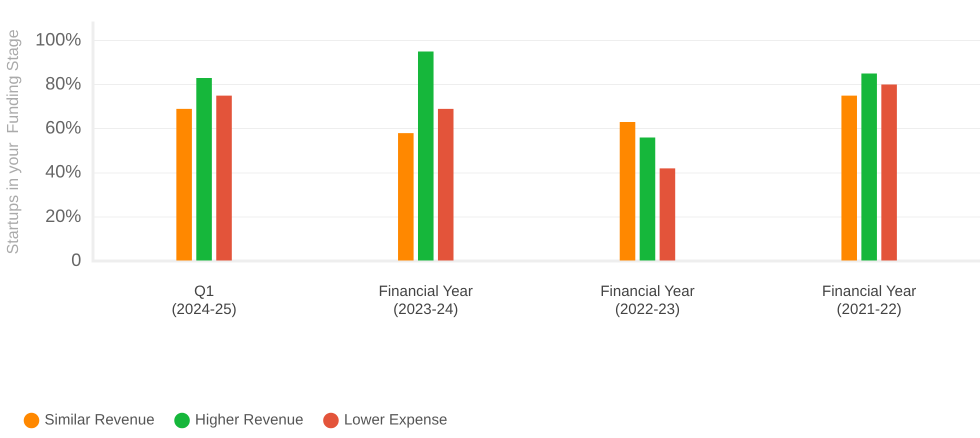 This screenshot has height=438, width=980. I want to click on y-tick-label: 40%, so click(63, 172).